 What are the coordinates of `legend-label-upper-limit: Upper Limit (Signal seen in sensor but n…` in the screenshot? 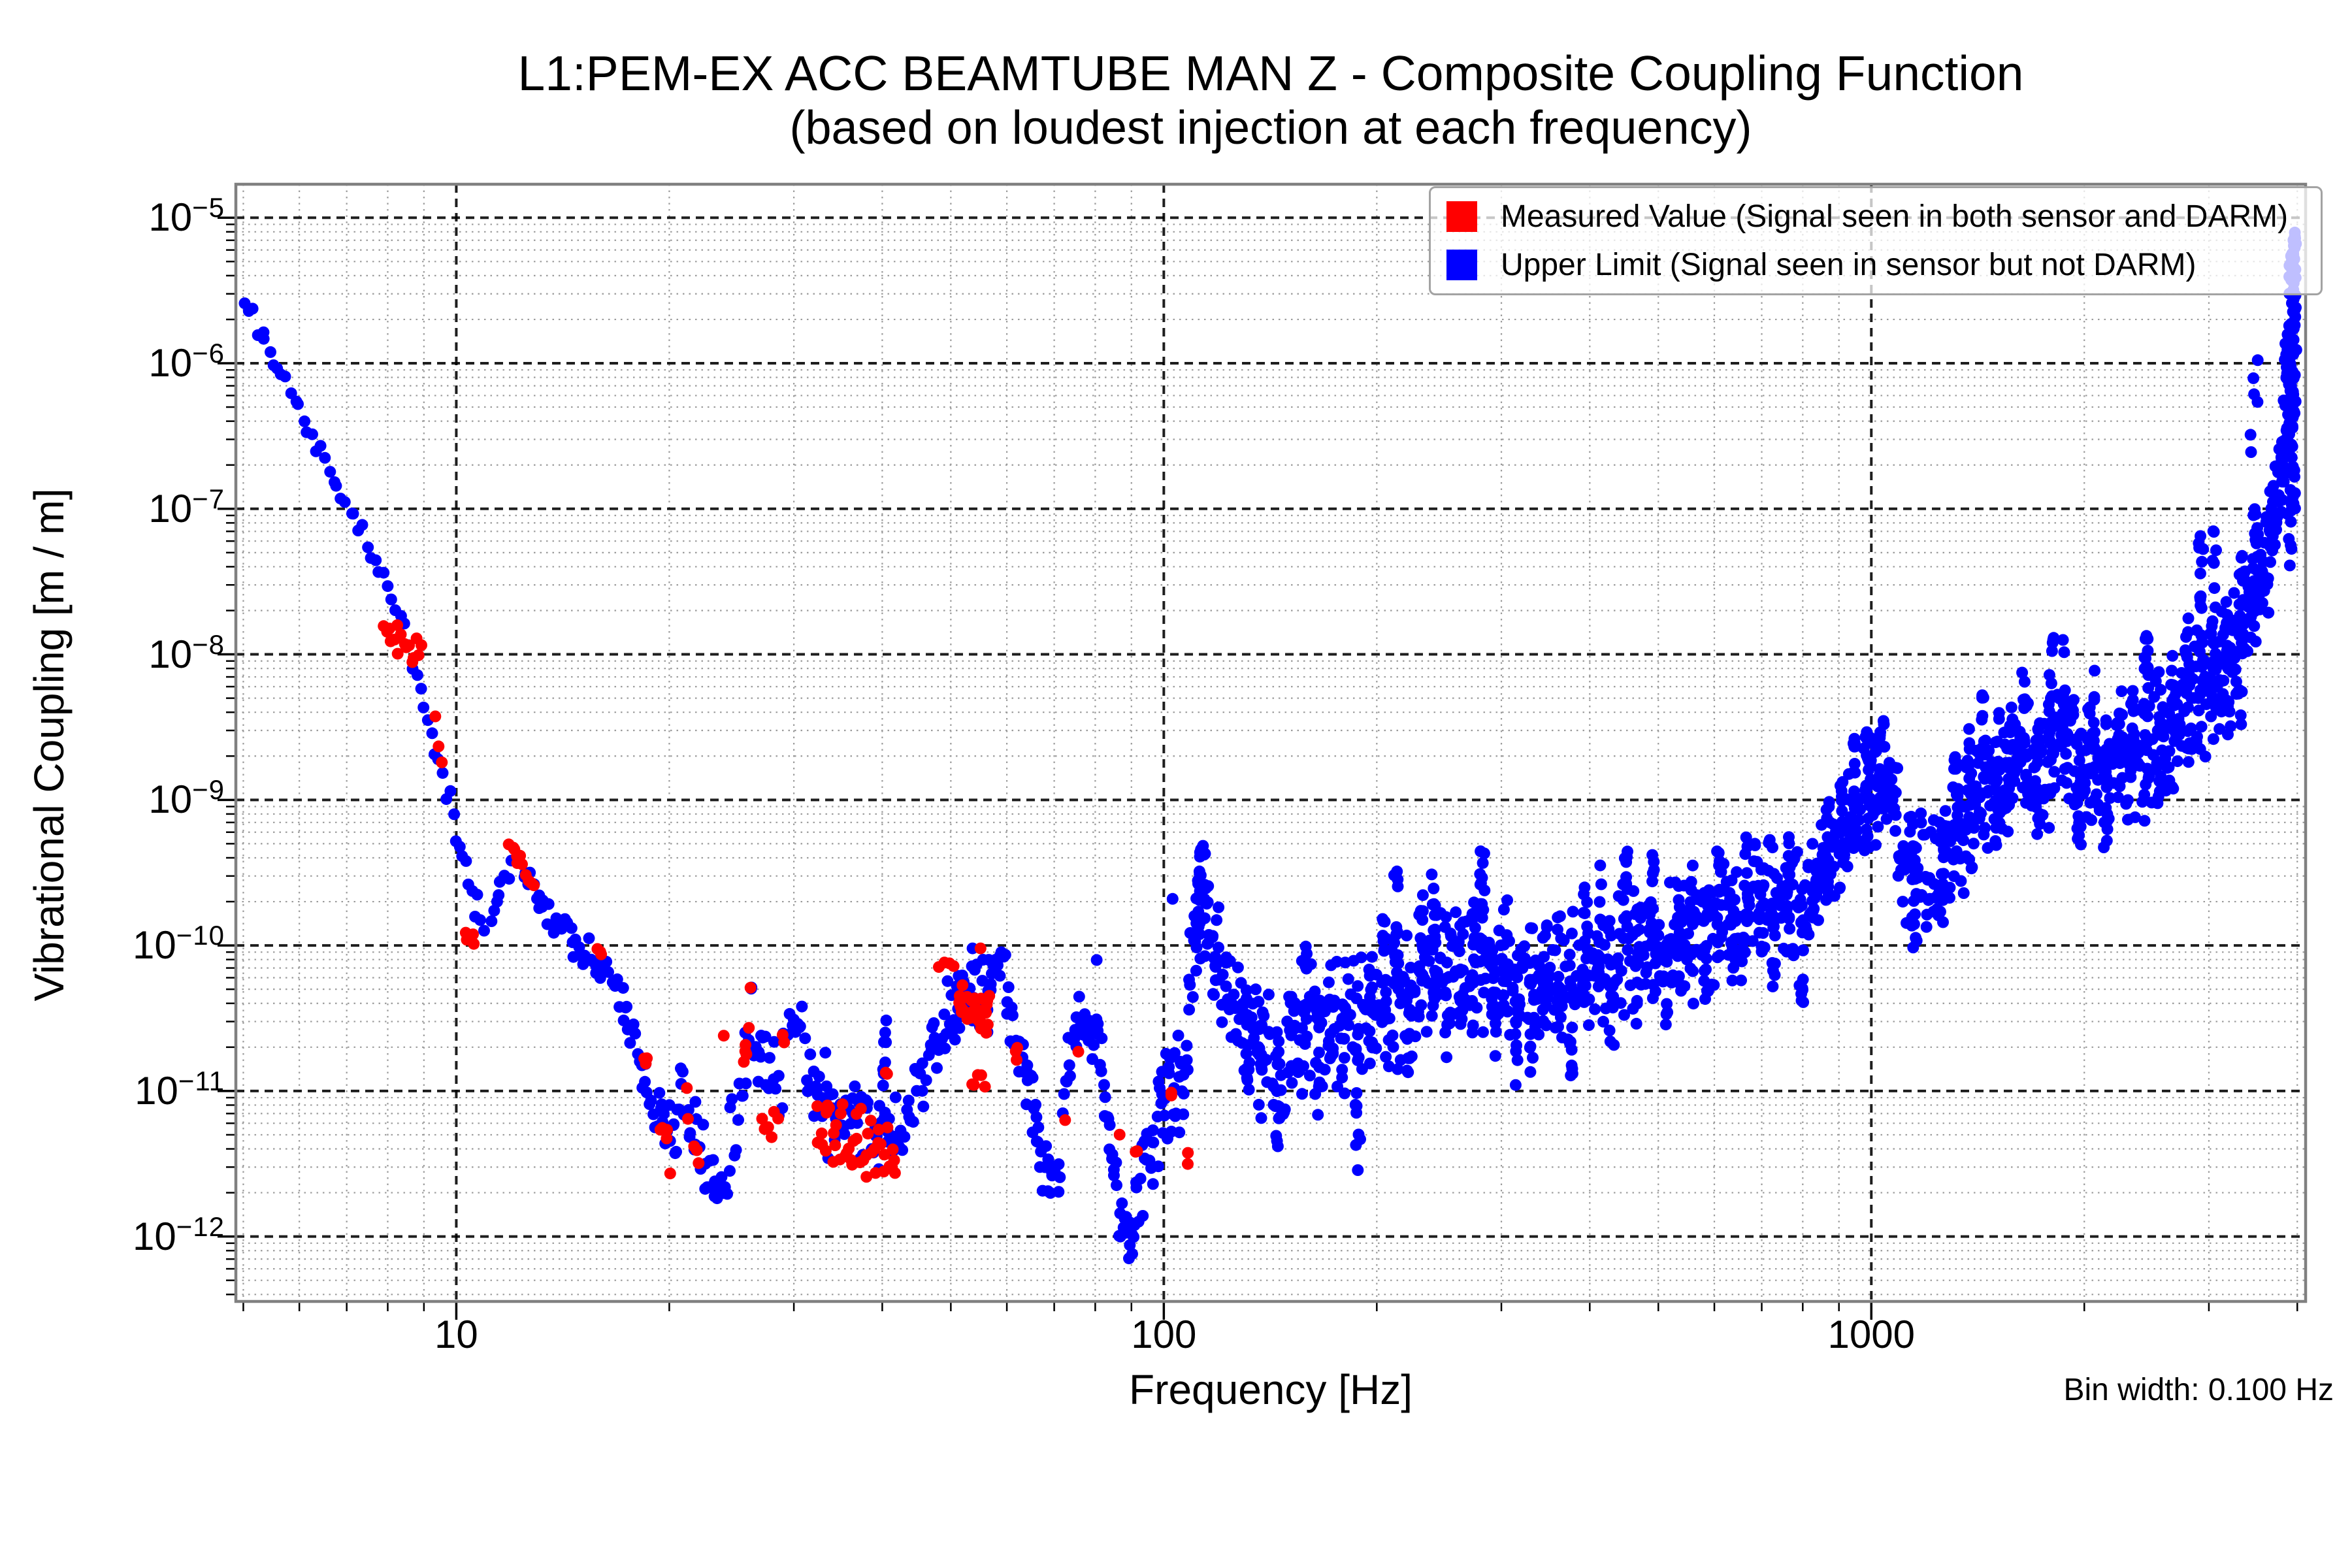 It's located at (1849, 265).